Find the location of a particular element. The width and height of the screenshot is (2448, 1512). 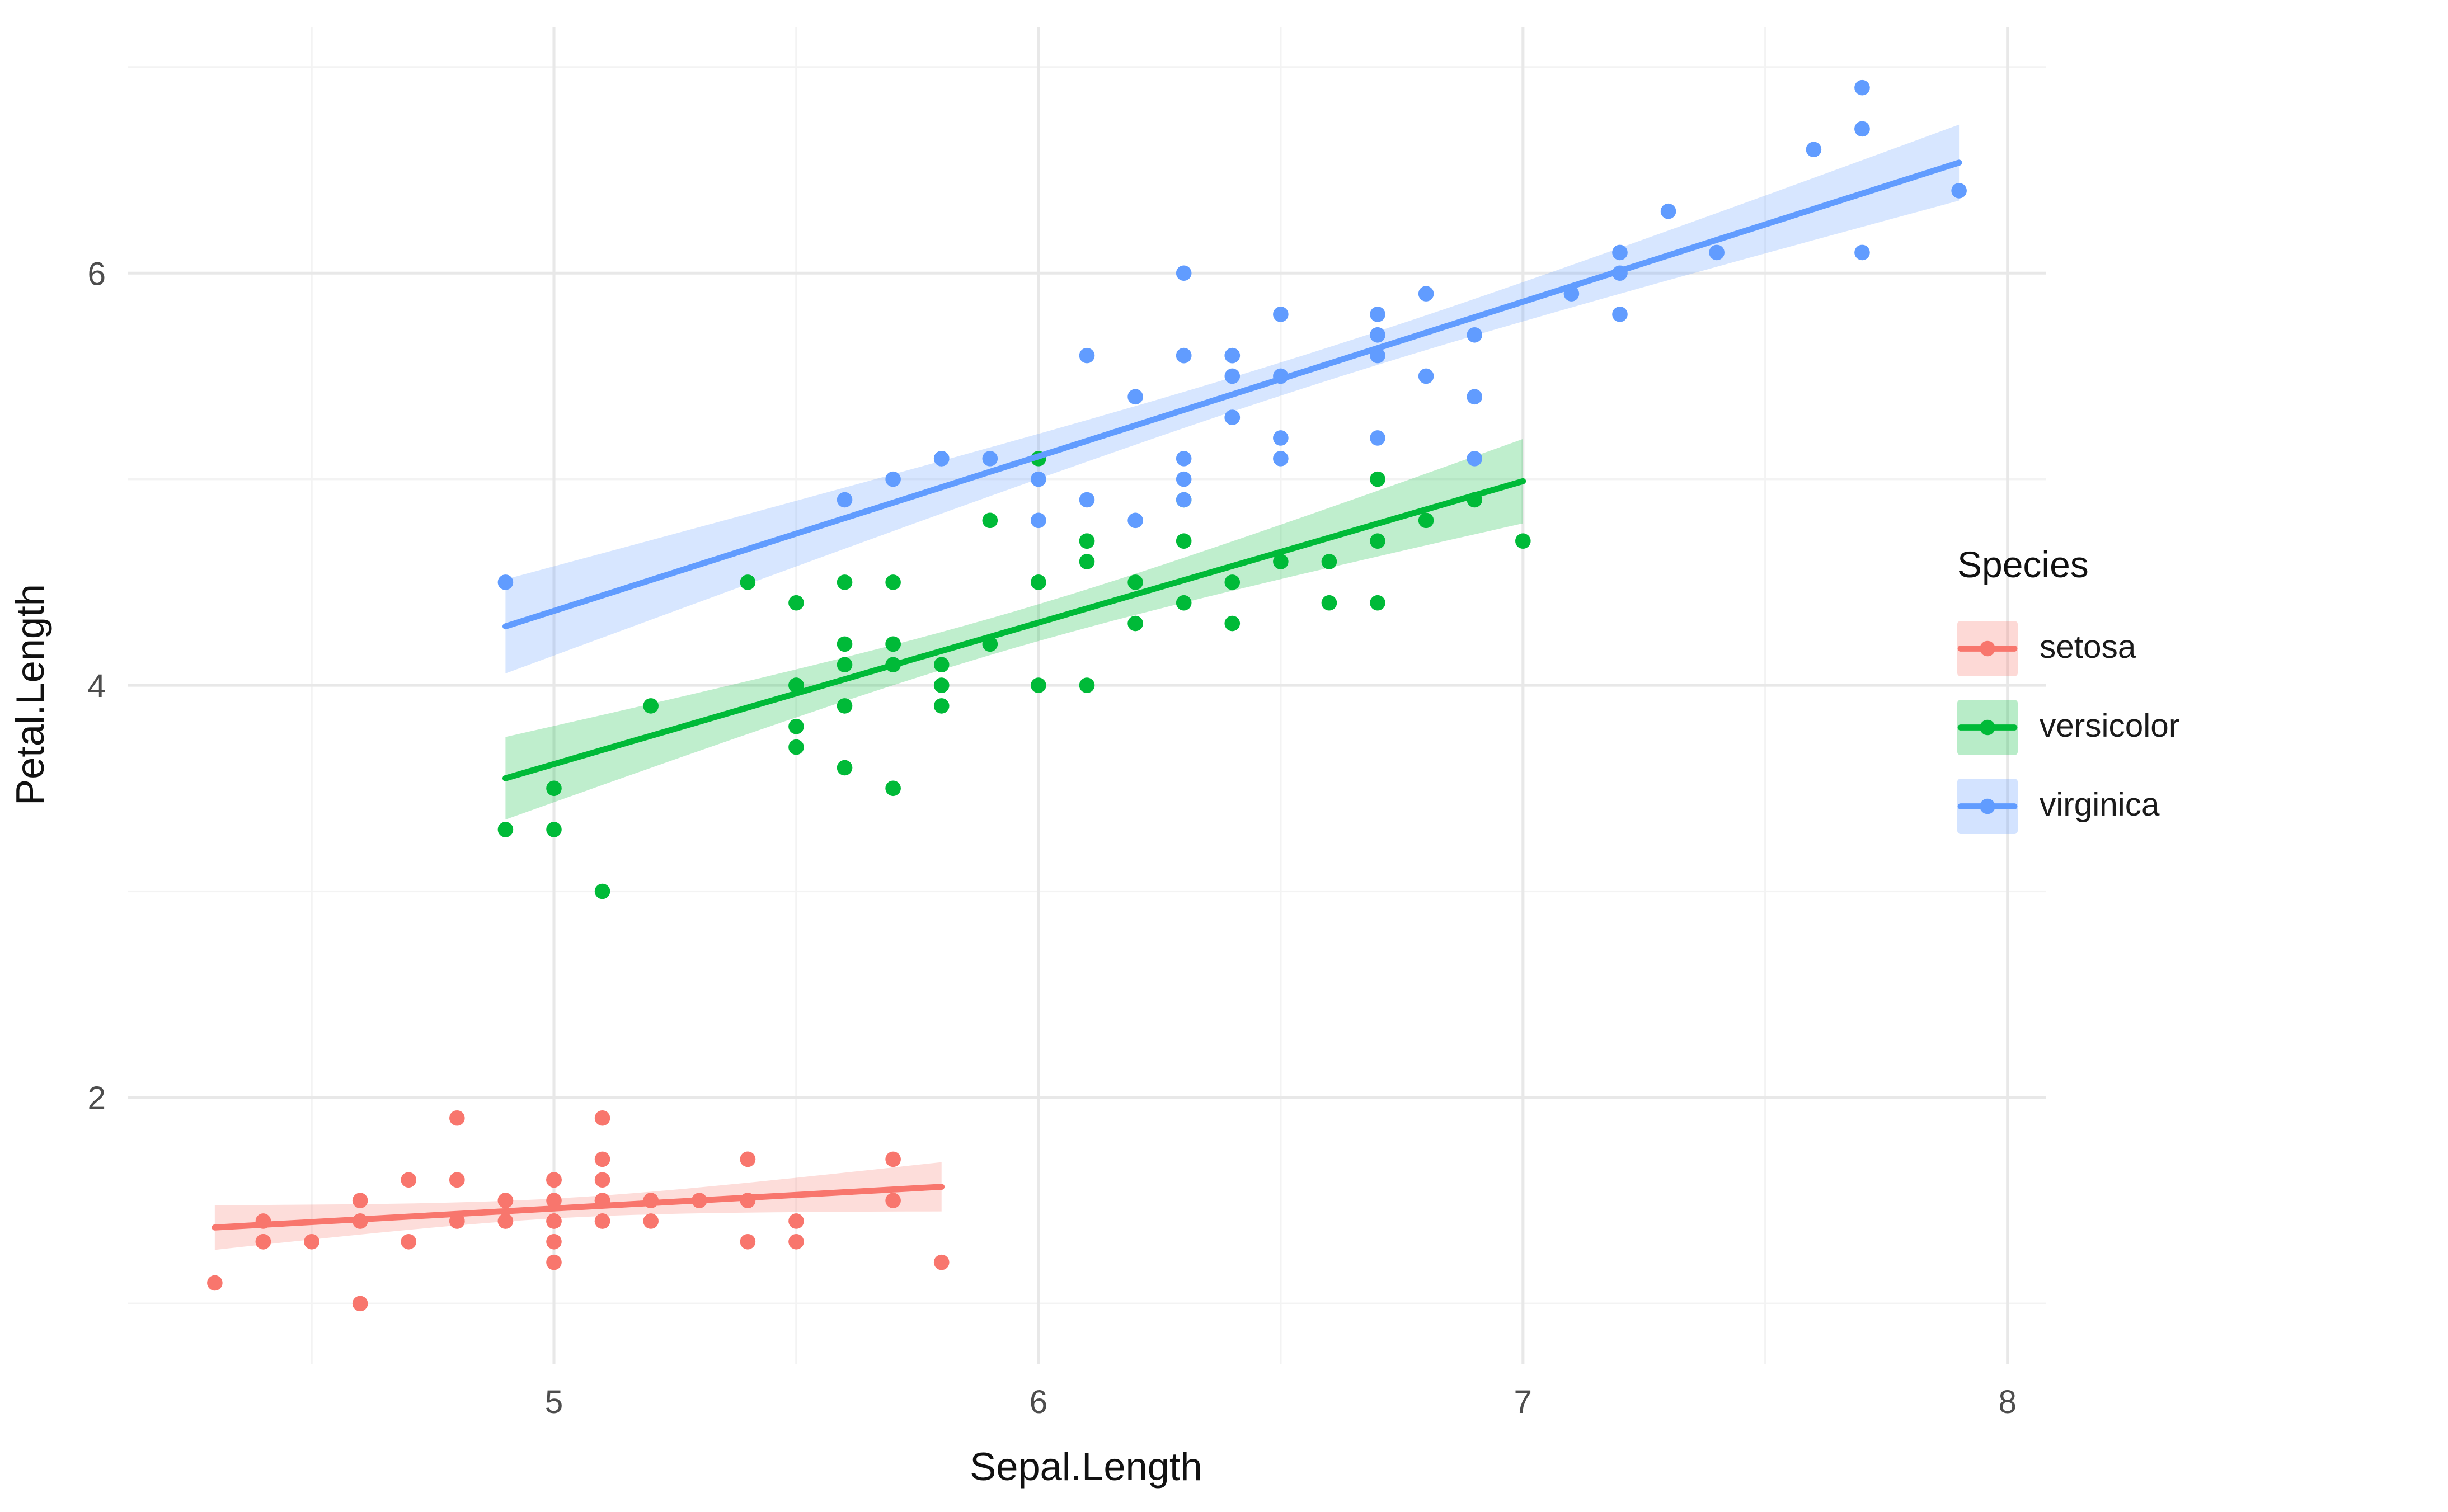

trend-line-setosa is located at coordinates (578, 1208).